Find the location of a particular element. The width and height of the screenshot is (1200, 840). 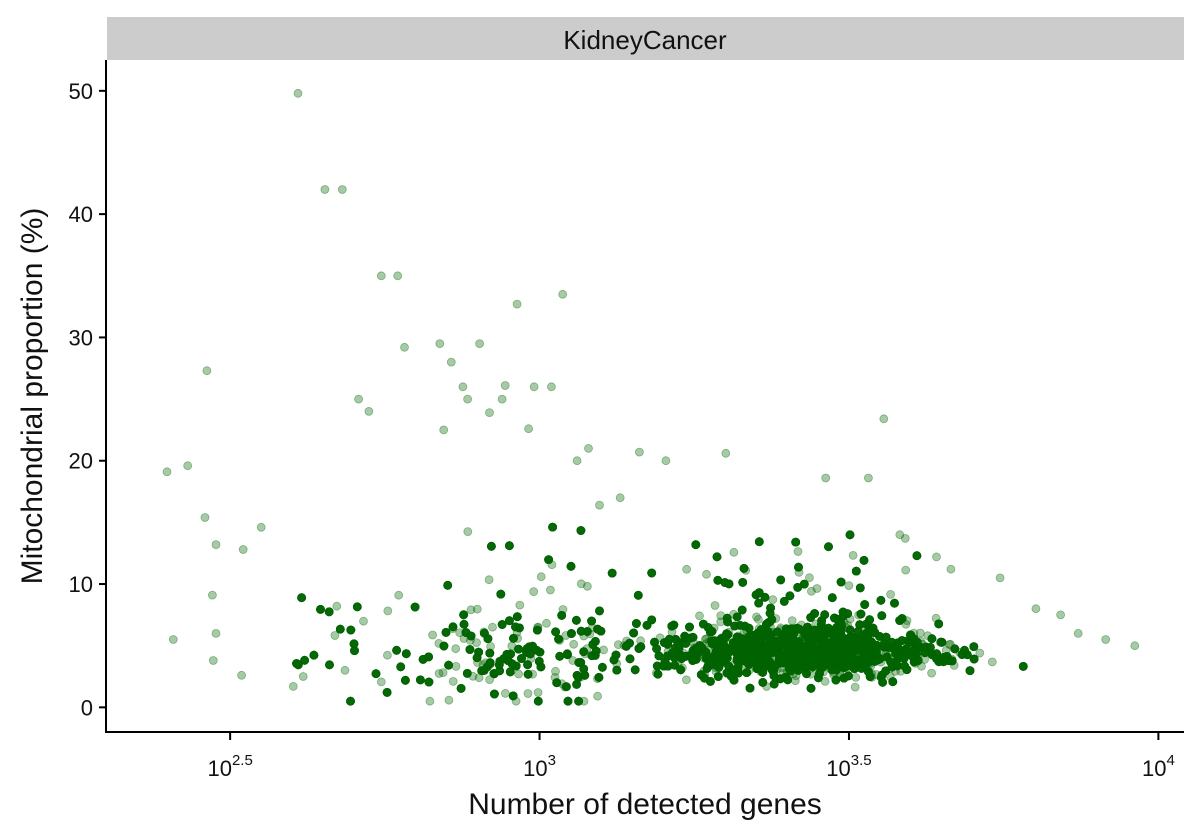

facet-label: KidneyCancer is located at coordinates (645, 40).